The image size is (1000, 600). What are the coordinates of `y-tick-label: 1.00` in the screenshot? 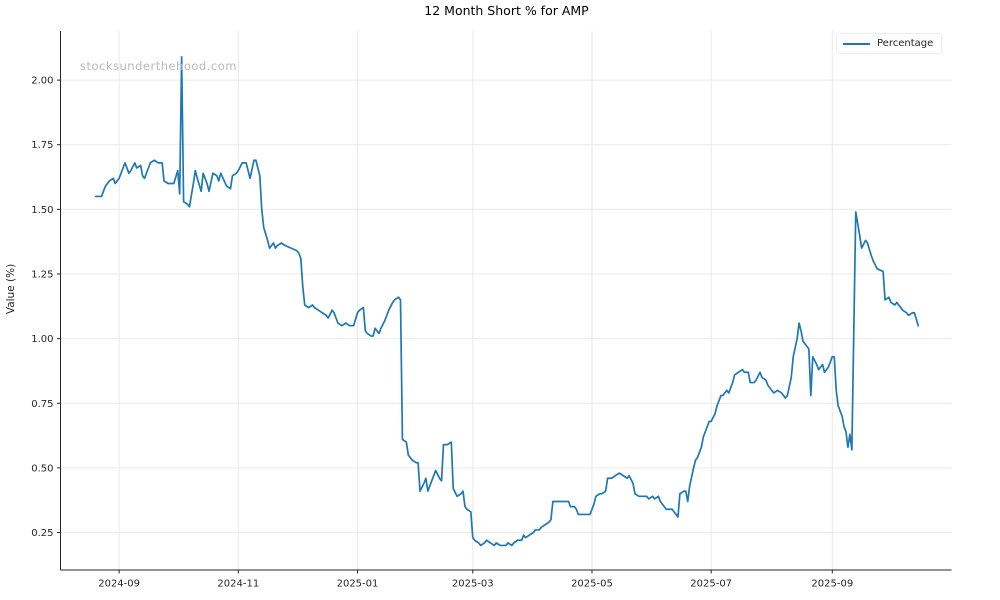 It's located at (42, 339).